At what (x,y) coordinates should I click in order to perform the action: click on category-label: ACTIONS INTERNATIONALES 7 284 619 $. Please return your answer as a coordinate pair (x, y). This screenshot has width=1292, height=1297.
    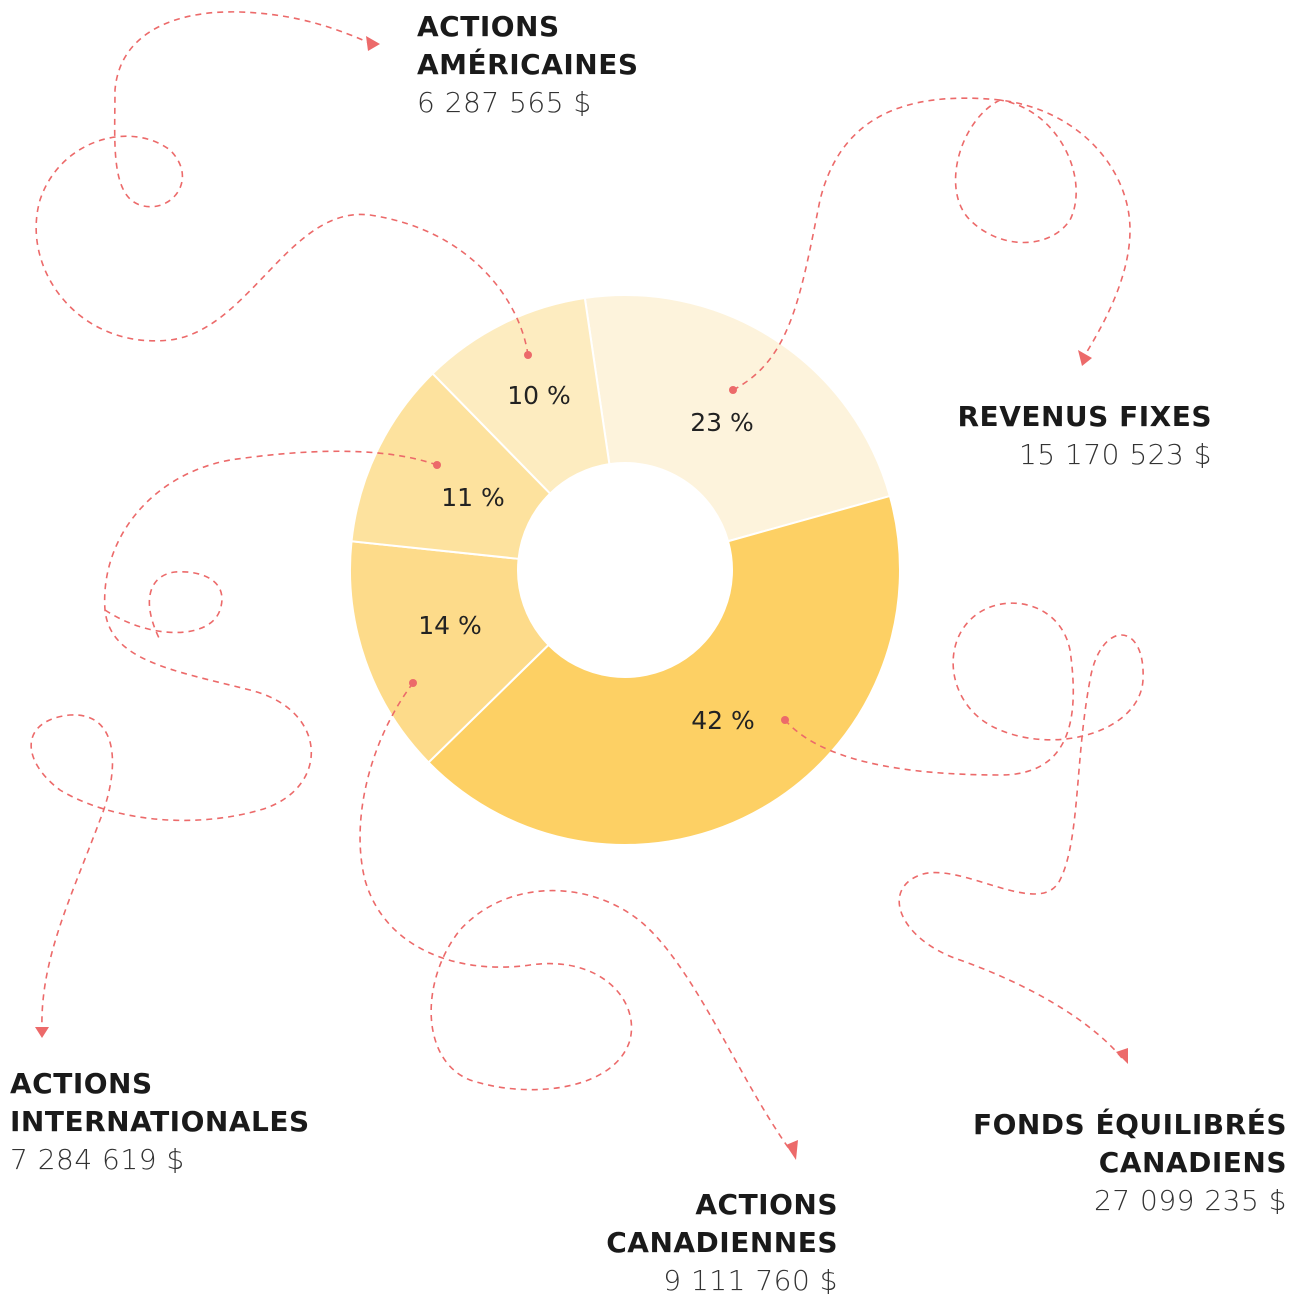
    Looking at the image, I should click on (180, 1122).